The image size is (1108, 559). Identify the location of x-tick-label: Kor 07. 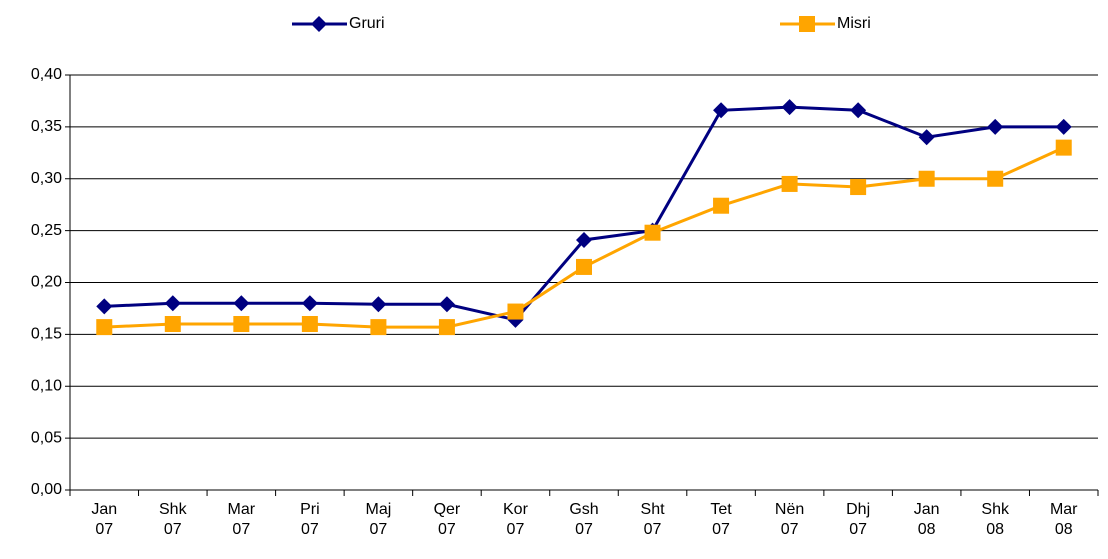
(515, 519).